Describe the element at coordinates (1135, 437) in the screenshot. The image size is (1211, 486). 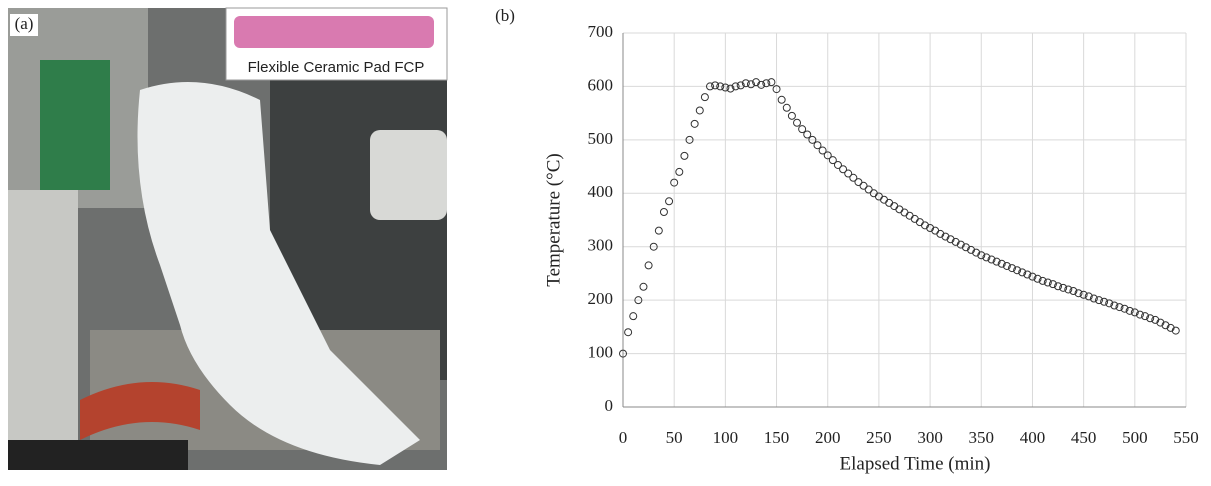
I see `x-tick-label: 500` at that location.